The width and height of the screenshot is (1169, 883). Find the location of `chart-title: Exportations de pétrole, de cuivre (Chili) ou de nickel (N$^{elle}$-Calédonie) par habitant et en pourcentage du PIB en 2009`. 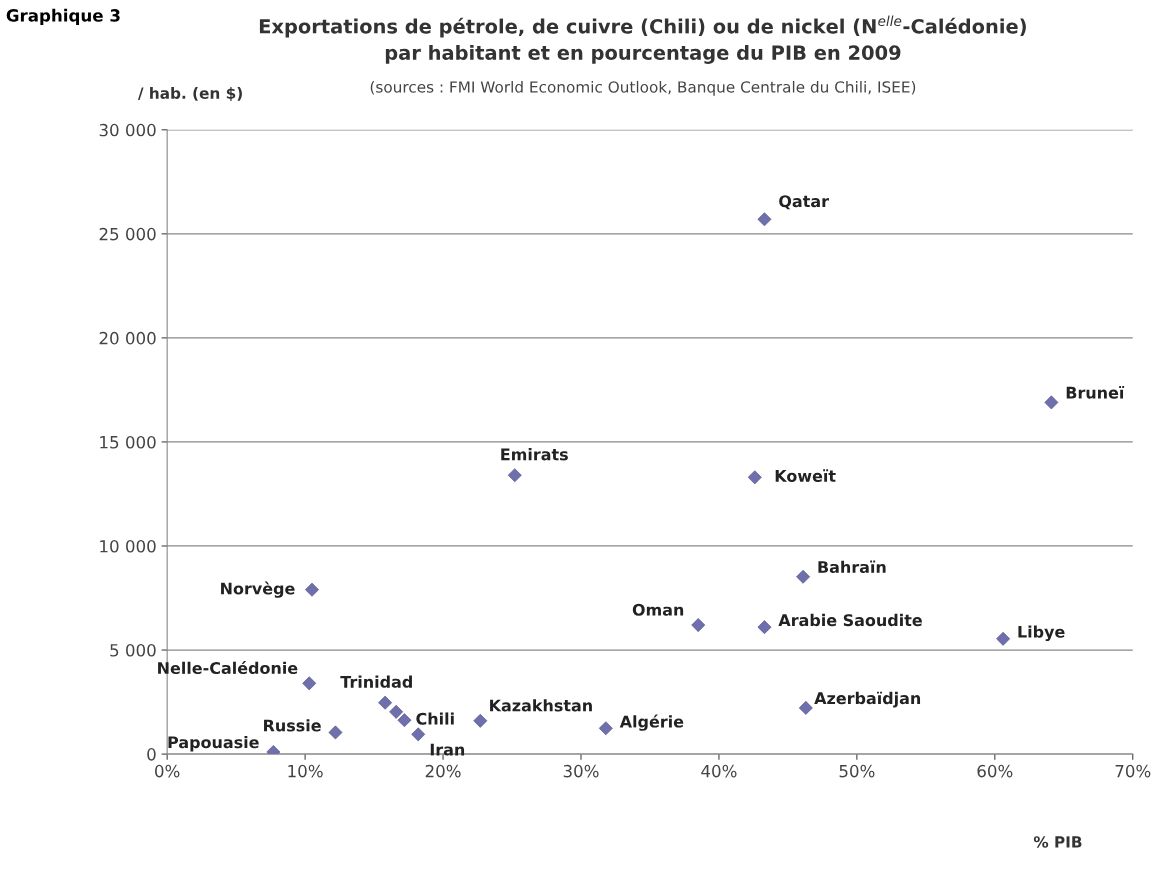

chart-title: Exportations de pétrole, de cuivre (Chili) ou de nickel (N$^{elle}$-Calédonie) par habitant et en pourcentage du PIB en 2009 is located at coordinates (642, 39).